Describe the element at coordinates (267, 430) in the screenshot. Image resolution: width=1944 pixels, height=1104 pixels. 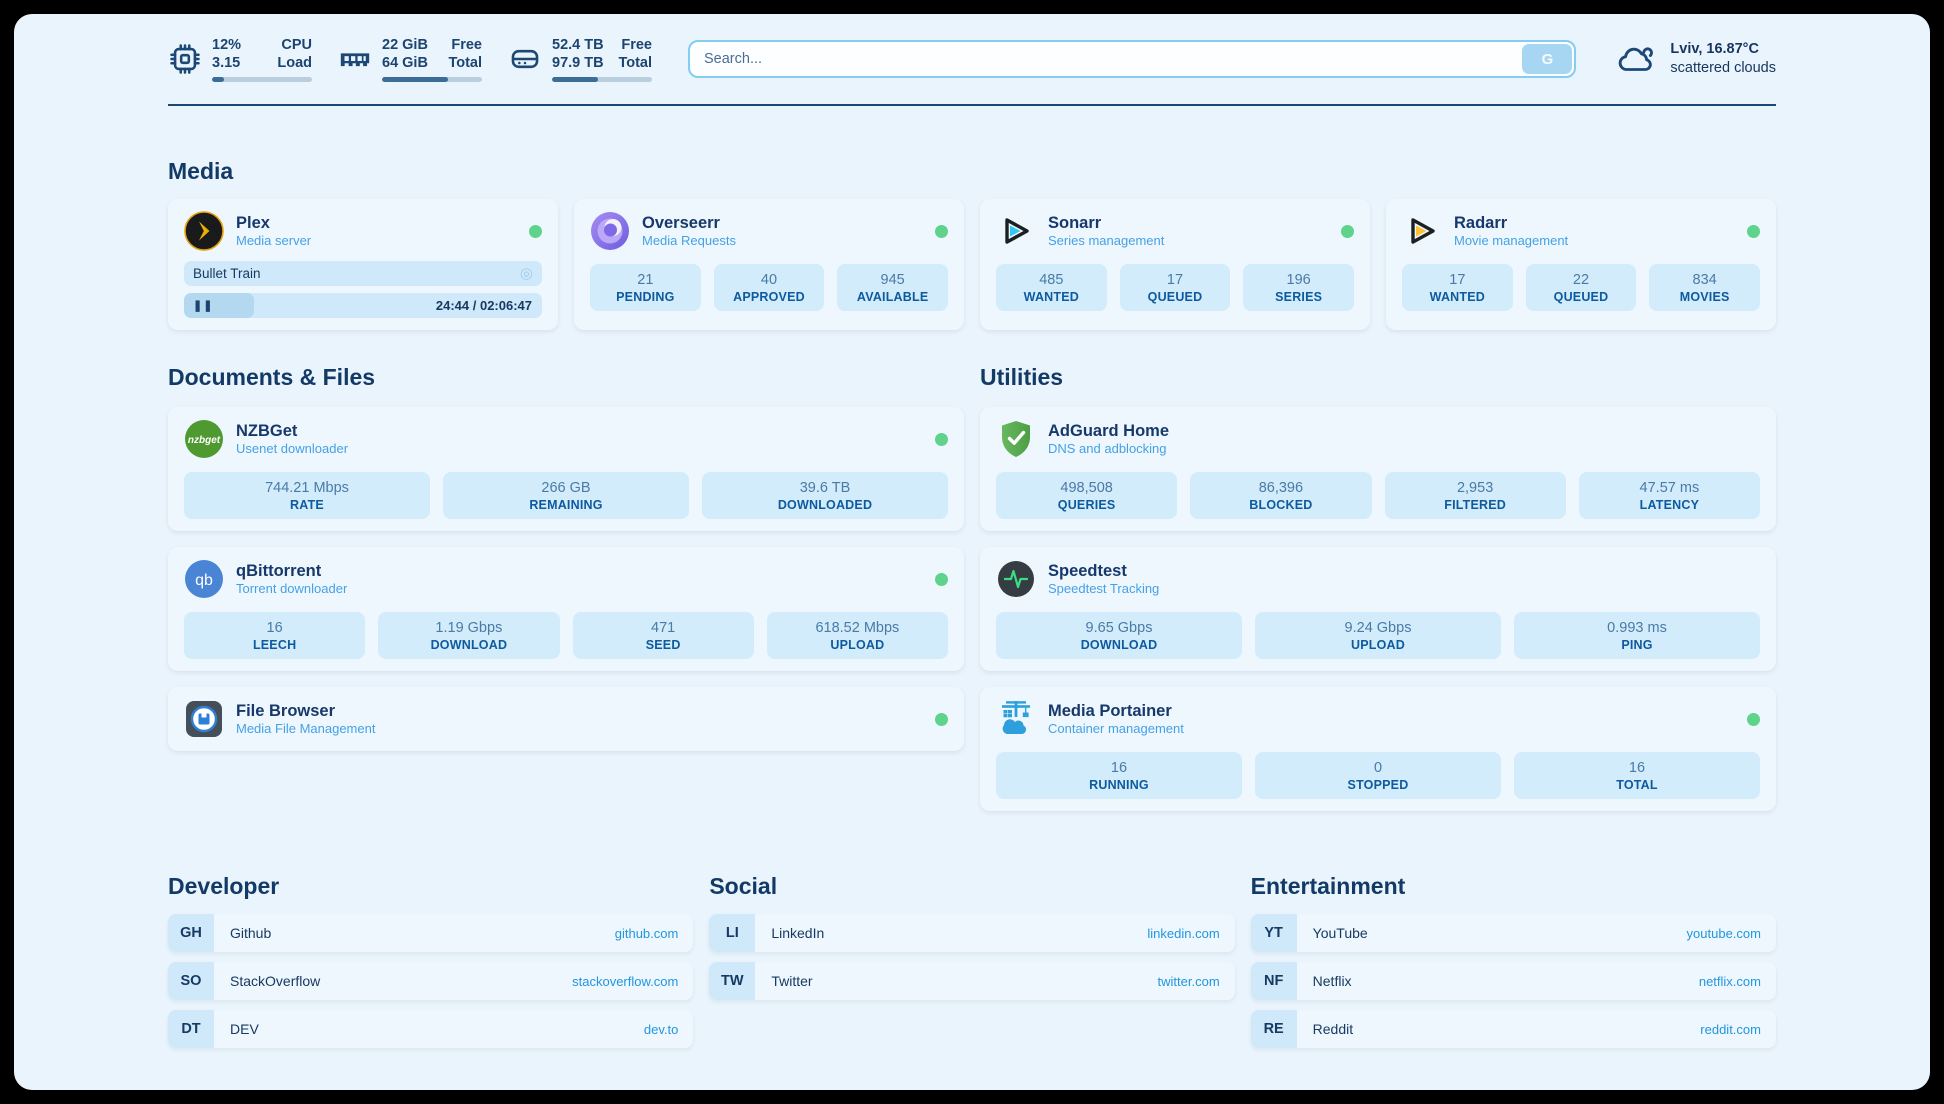
I see `app-name: NZBGet` at that location.